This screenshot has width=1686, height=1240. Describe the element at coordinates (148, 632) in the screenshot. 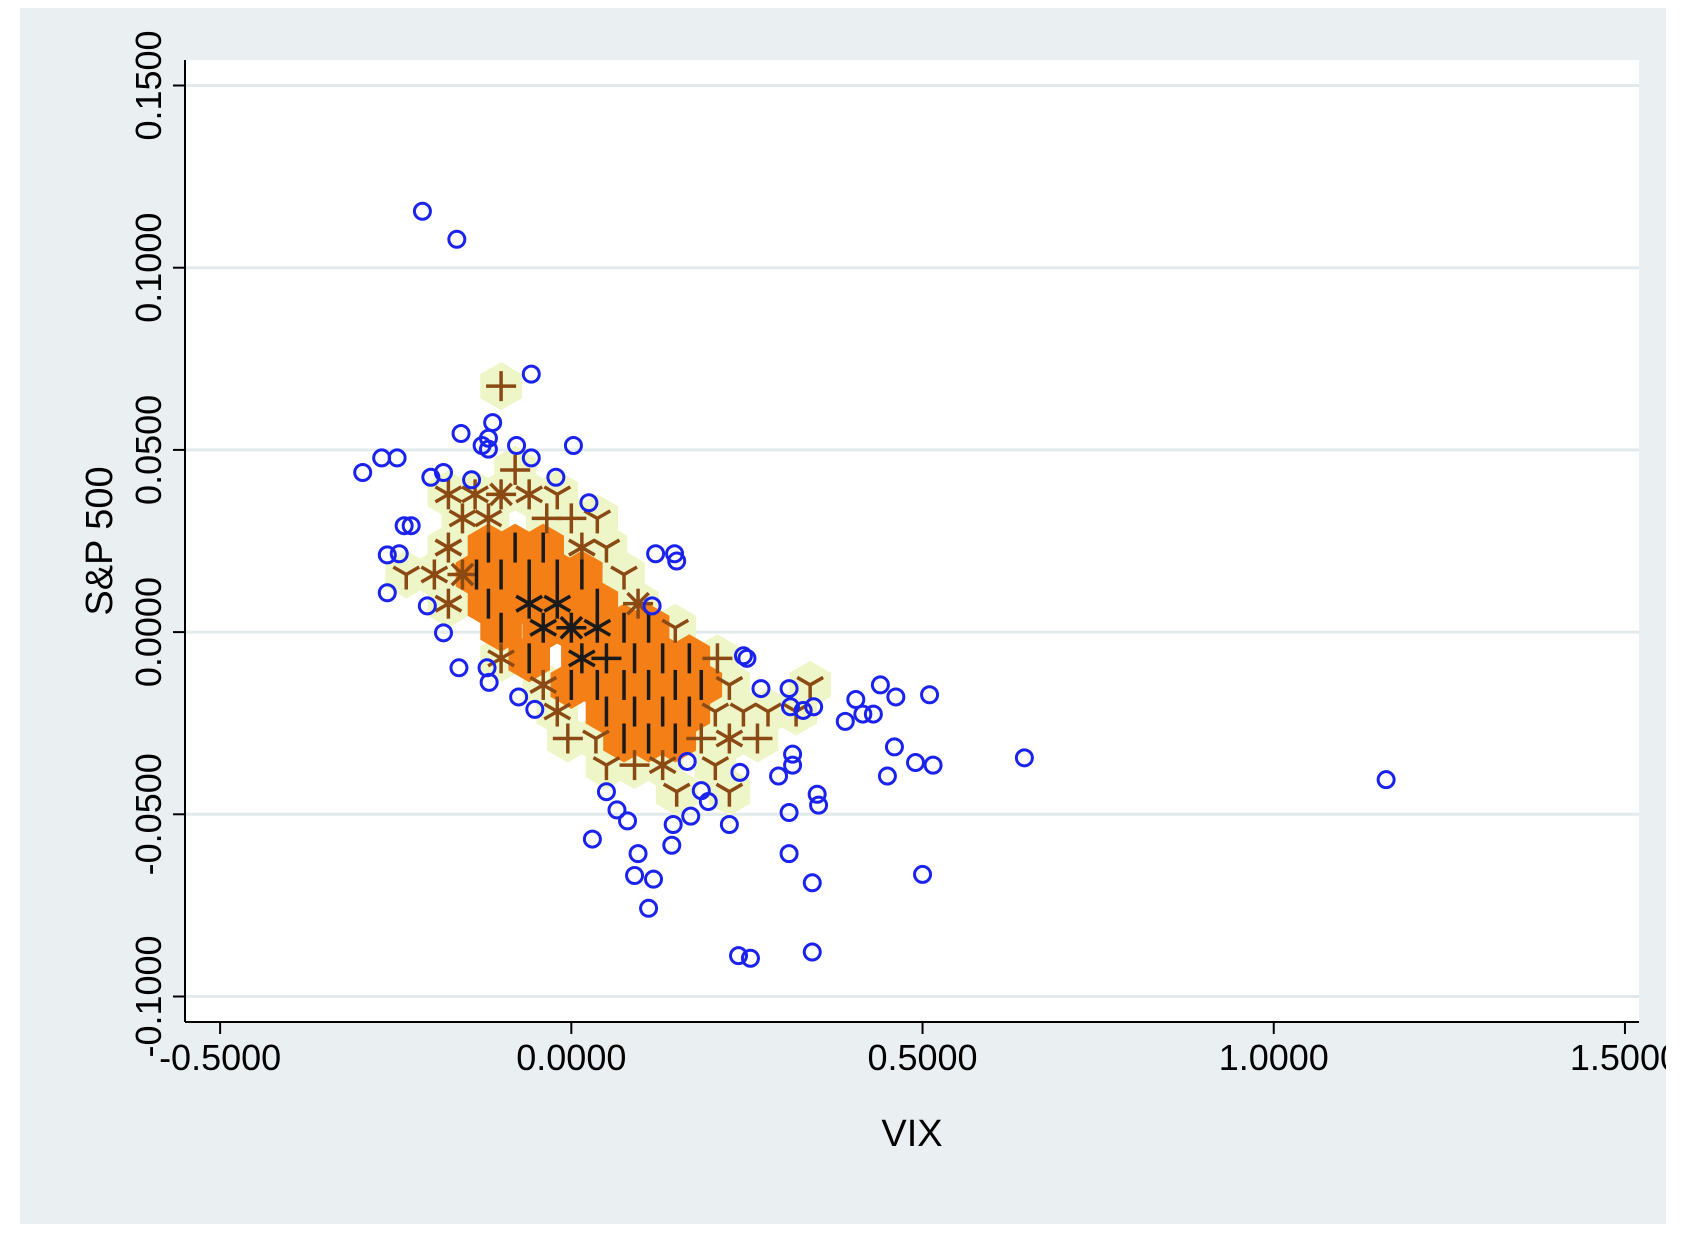

I see `y-tick-label: 0.0000` at that location.